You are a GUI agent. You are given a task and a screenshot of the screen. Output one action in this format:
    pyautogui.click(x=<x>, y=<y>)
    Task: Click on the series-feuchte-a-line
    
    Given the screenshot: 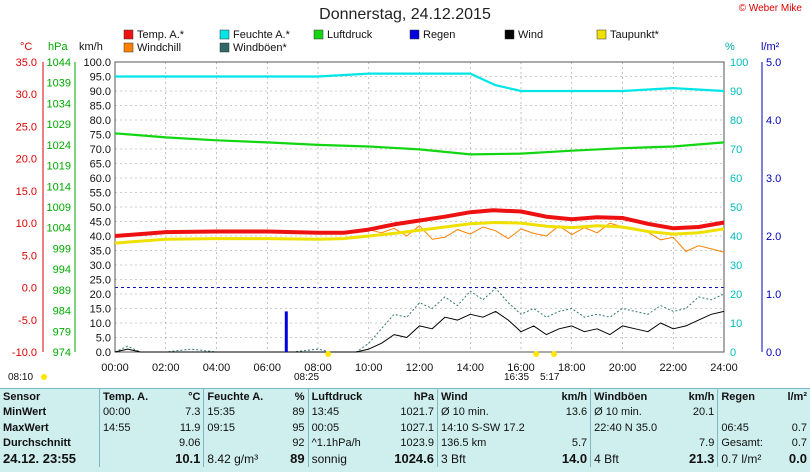 What is the action you would take?
    pyautogui.click(x=420, y=82)
    